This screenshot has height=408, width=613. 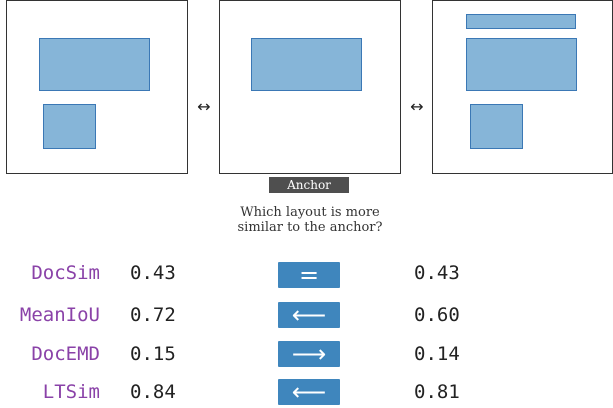 I want to click on right-score: 0.60, so click(x=437, y=315).